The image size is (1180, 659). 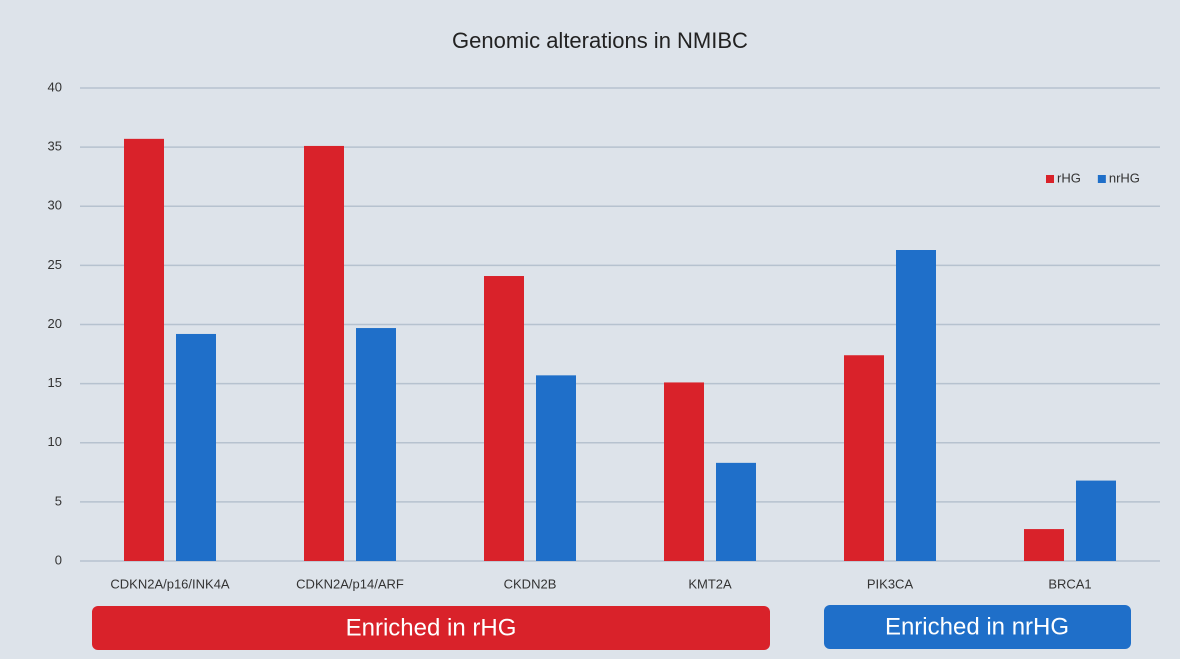 I want to click on annotation: Enriched in rHG, so click(x=431, y=627).